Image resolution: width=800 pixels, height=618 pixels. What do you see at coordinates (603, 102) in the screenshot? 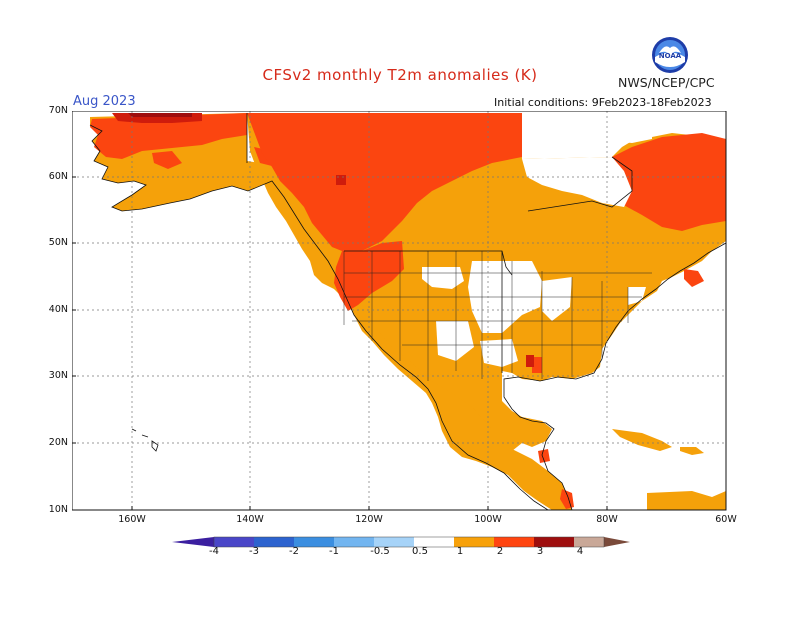
I see `initial-conditions: Initial conditions: 9Feb2023-18Feb2023` at bounding box center [603, 102].